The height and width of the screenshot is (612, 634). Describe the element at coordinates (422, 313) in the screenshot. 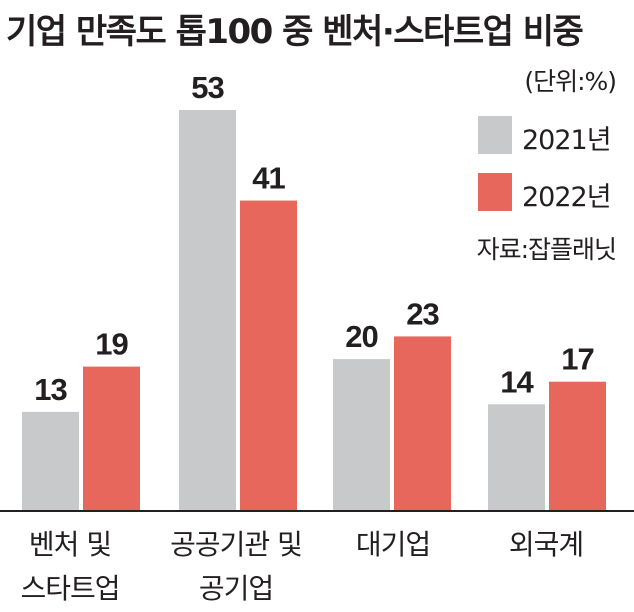

I see `value-label-large-corp-2022: 23` at that location.